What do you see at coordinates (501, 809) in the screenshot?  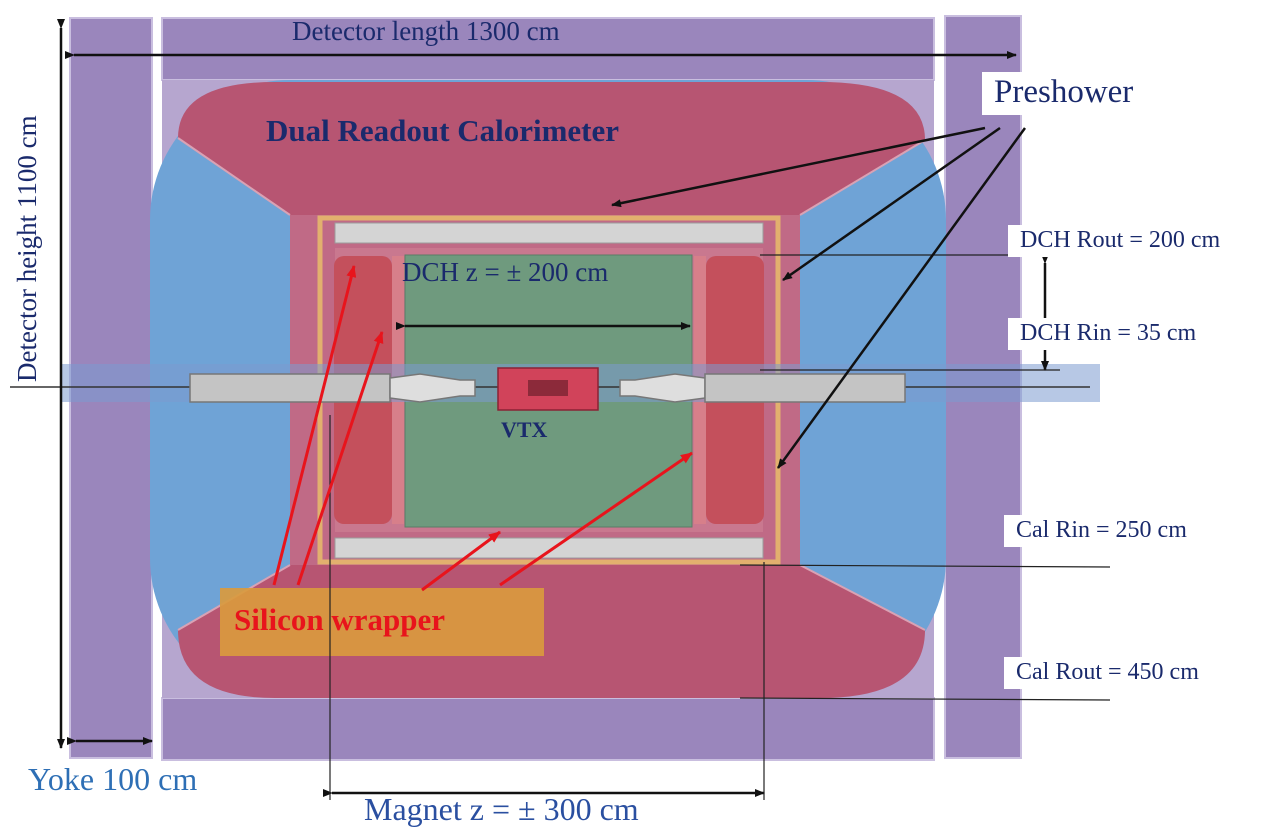 I see `magnet-z-label: Magnet z = ± 300 cm` at bounding box center [501, 809].